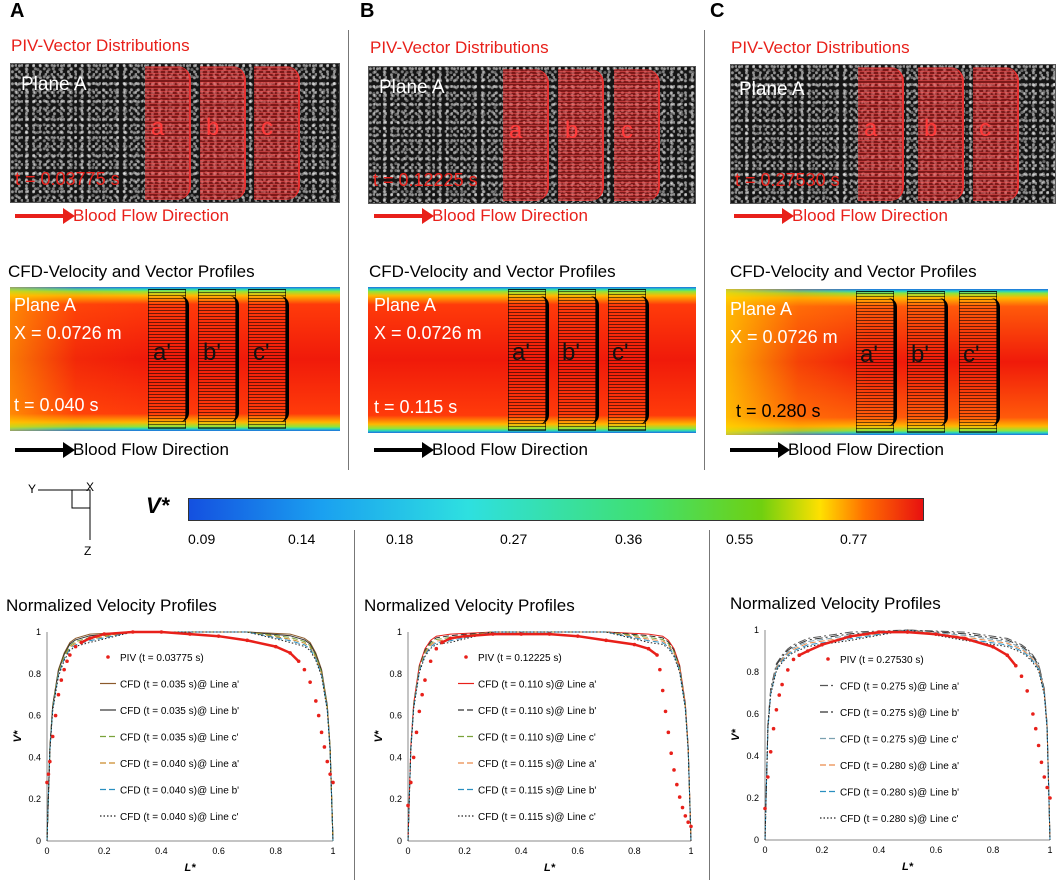 The width and height of the screenshot is (1059, 885). Describe the element at coordinates (481, 216) in the screenshot. I see `piv-flow-direction-b: Blood Flow Direction` at that location.